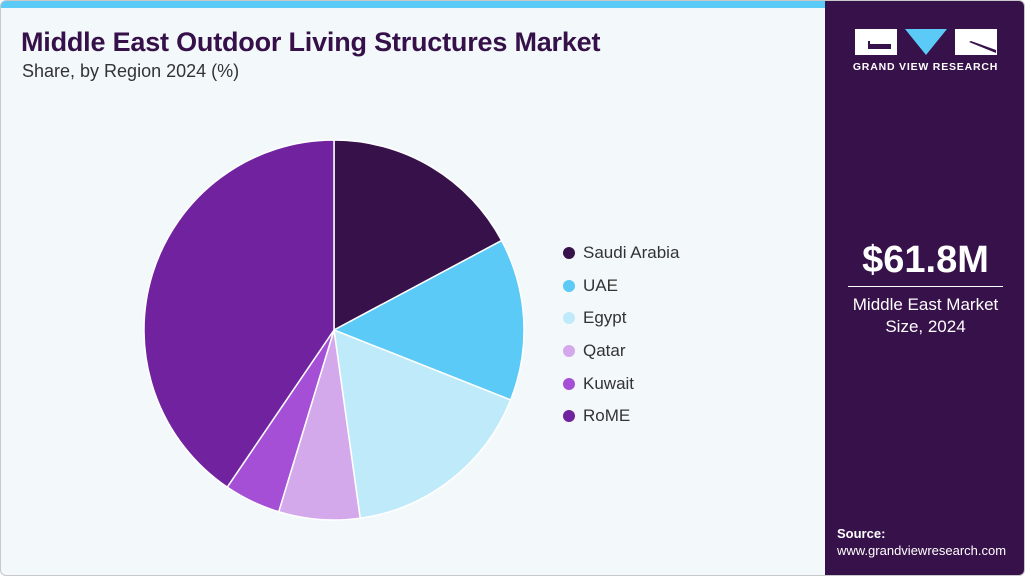 Image resolution: width=1025 pixels, height=576 pixels. I want to click on legend-item: RoME, so click(621, 416).